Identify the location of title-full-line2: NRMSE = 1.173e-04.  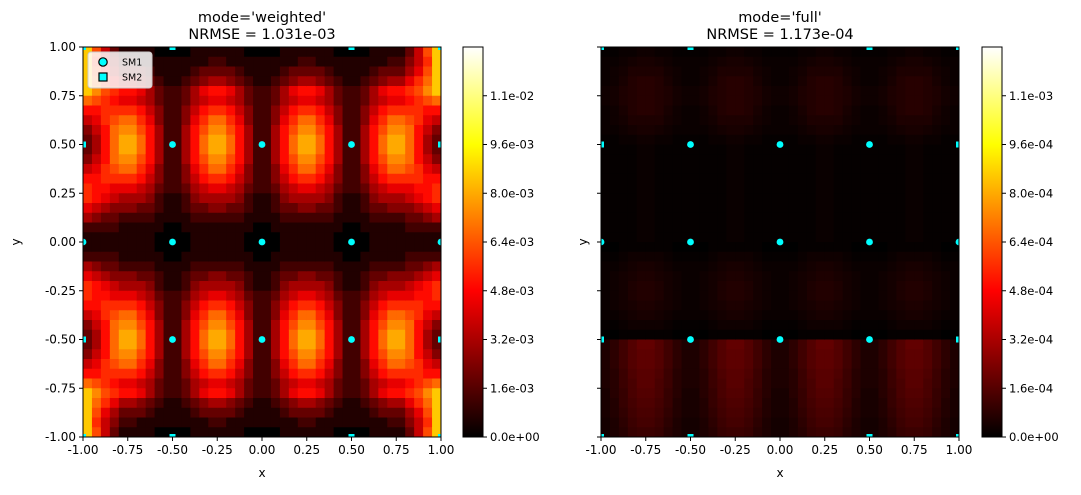
(779, 35).